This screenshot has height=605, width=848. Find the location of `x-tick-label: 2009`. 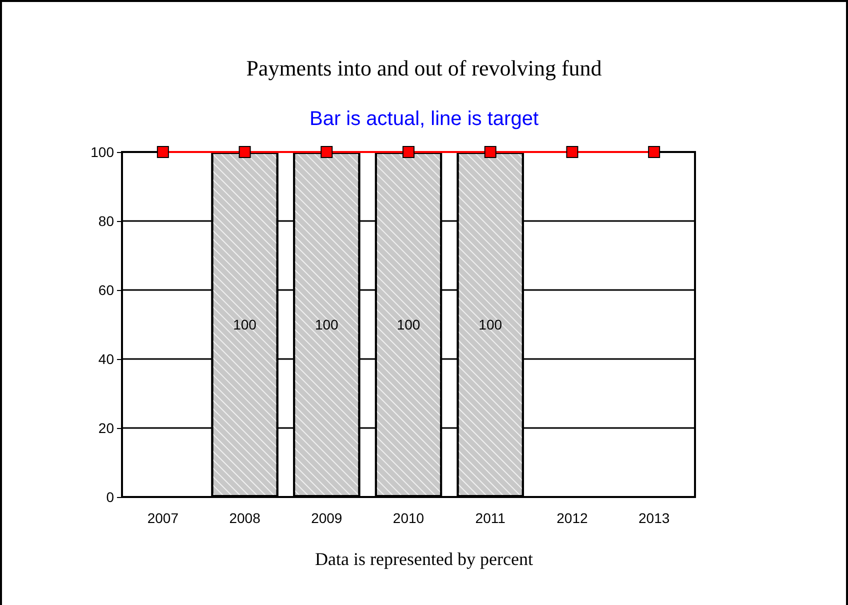

x-tick-label: 2009 is located at coordinates (326, 518).